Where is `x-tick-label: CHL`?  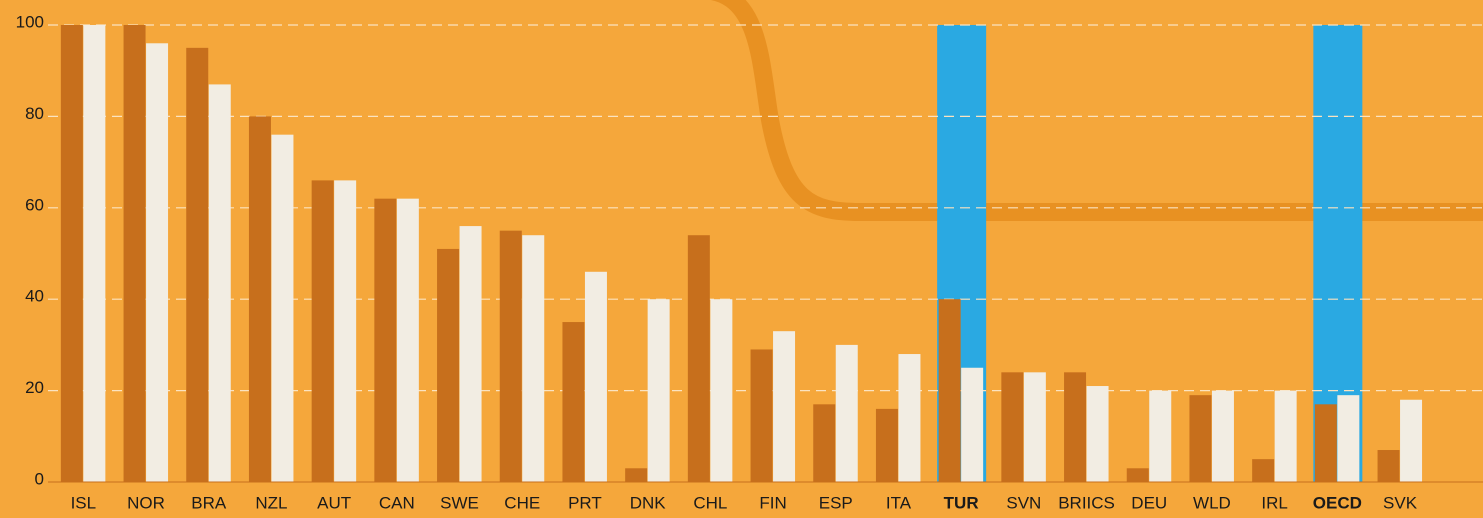 x-tick-label: CHL is located at coordinates (710, 502).